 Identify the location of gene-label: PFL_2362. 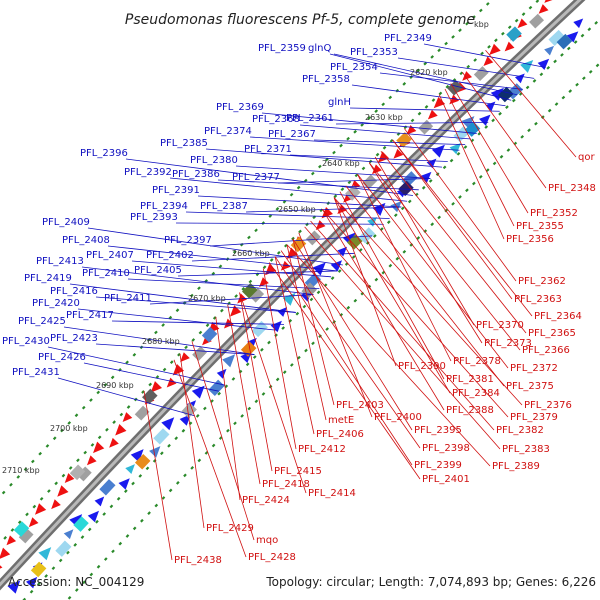
(542, 281).